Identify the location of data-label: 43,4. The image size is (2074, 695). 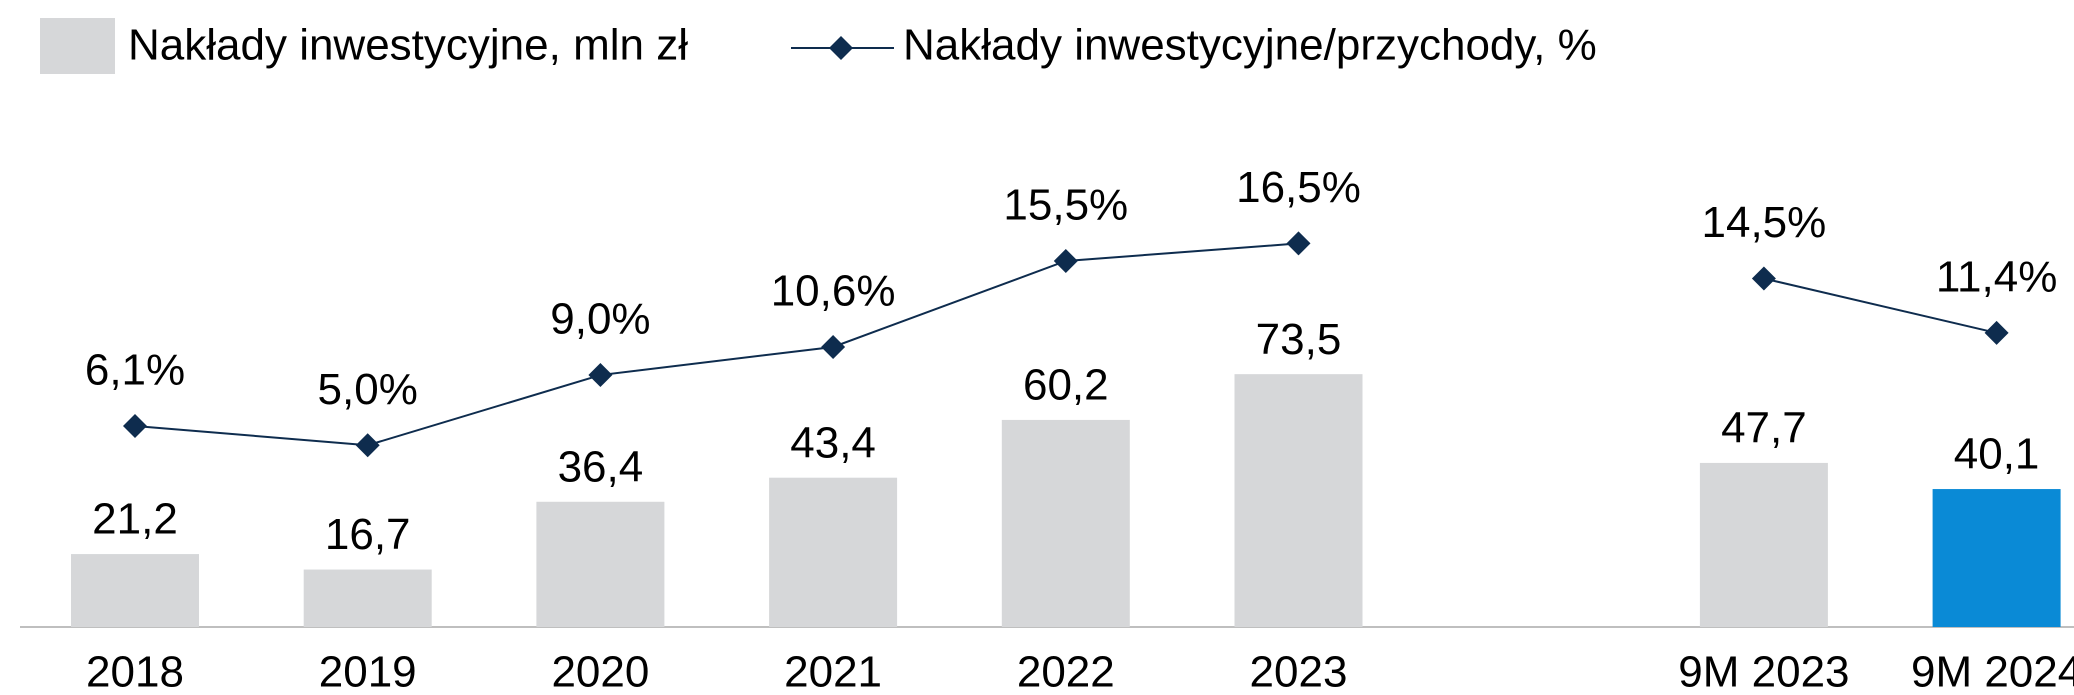
(833, 442).